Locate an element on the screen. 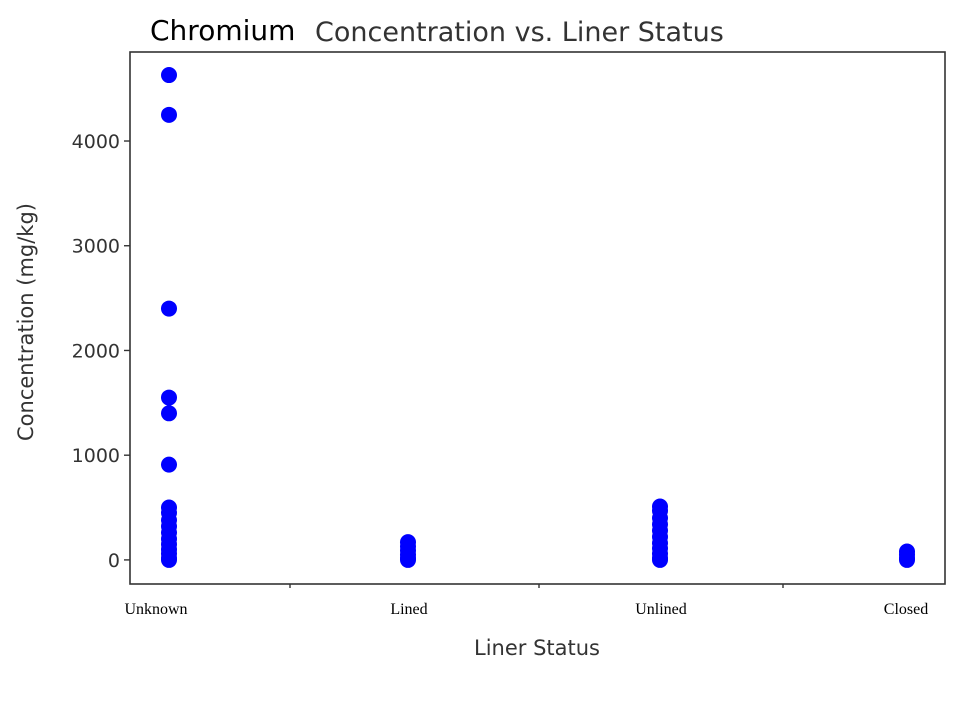 The width and height of the screenshot is (960, 720). x-tick-label: Closed is located at coordinates (906, 609).